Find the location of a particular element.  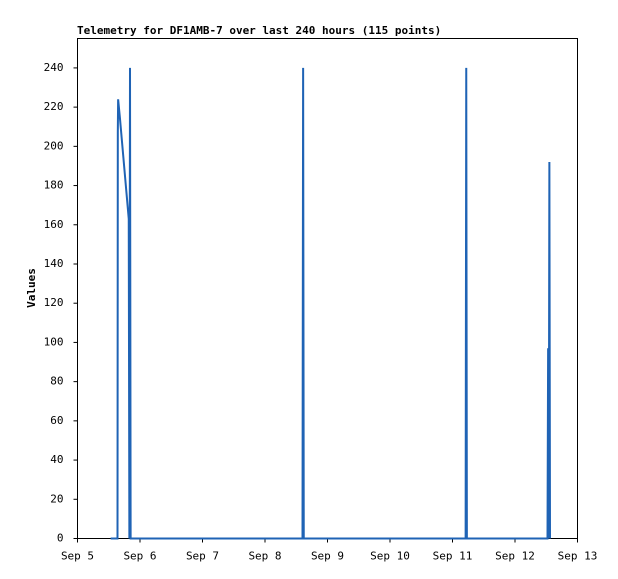

y-axis-label: Values is located at coordinates (31, 288).